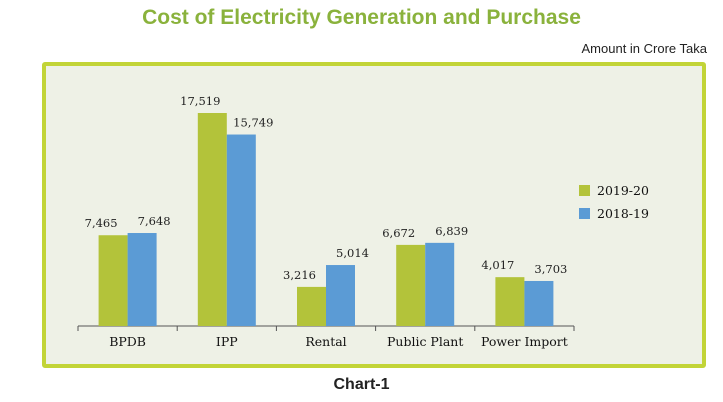 This screenshot has height=402, width=723. What do you see at coordinates (623, 190) in the screenshot?
I see `legend-label: 2019-20` at bounding box center [623, 190].